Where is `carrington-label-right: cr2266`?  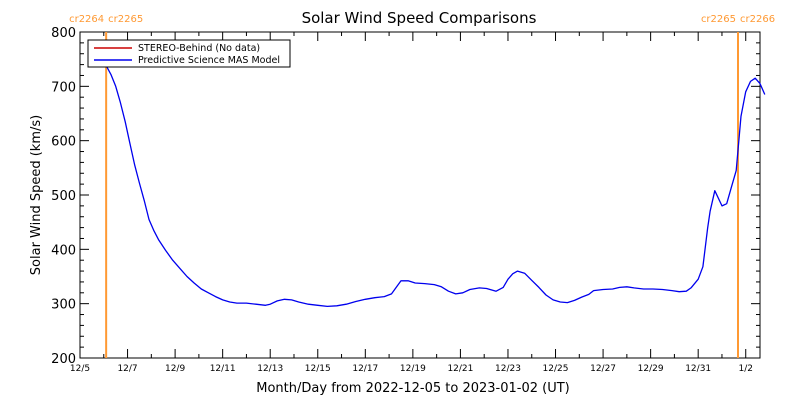
carrington-label-right: cr2266 is located at coordinates (757, 19).